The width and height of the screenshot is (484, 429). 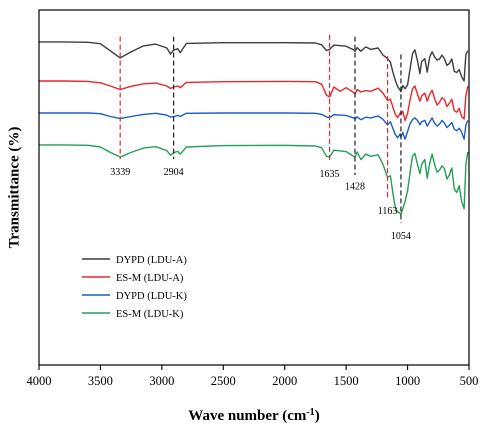 I want to click on x-tick-label-4000: 4000, so click(x=39, y=381).